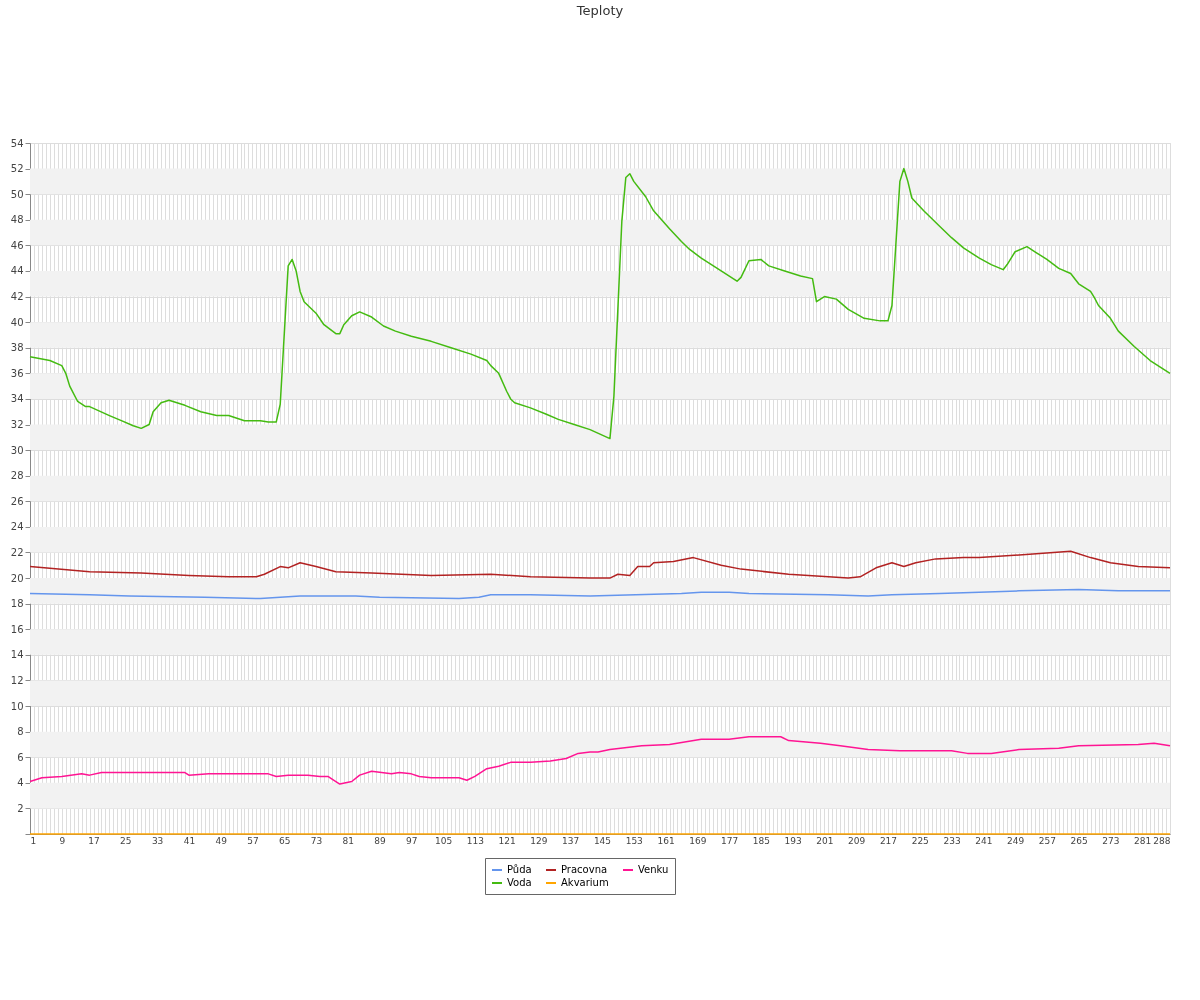 The height and width of the screenshot is (1000, 1200). I want to click on x-tick-label: 281, so click(1143, 840).